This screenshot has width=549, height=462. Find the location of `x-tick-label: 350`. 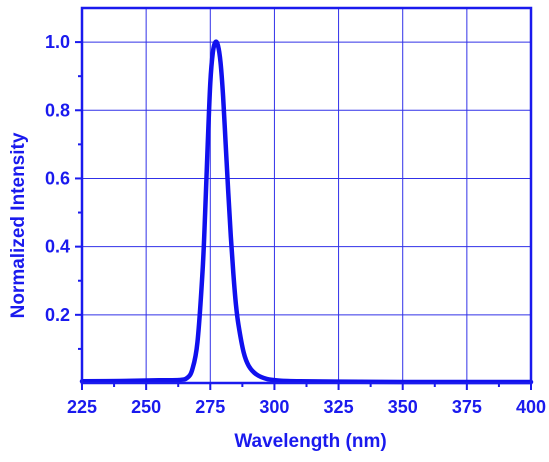

x-tick-label: 350 is located at coordinates (403, 407).